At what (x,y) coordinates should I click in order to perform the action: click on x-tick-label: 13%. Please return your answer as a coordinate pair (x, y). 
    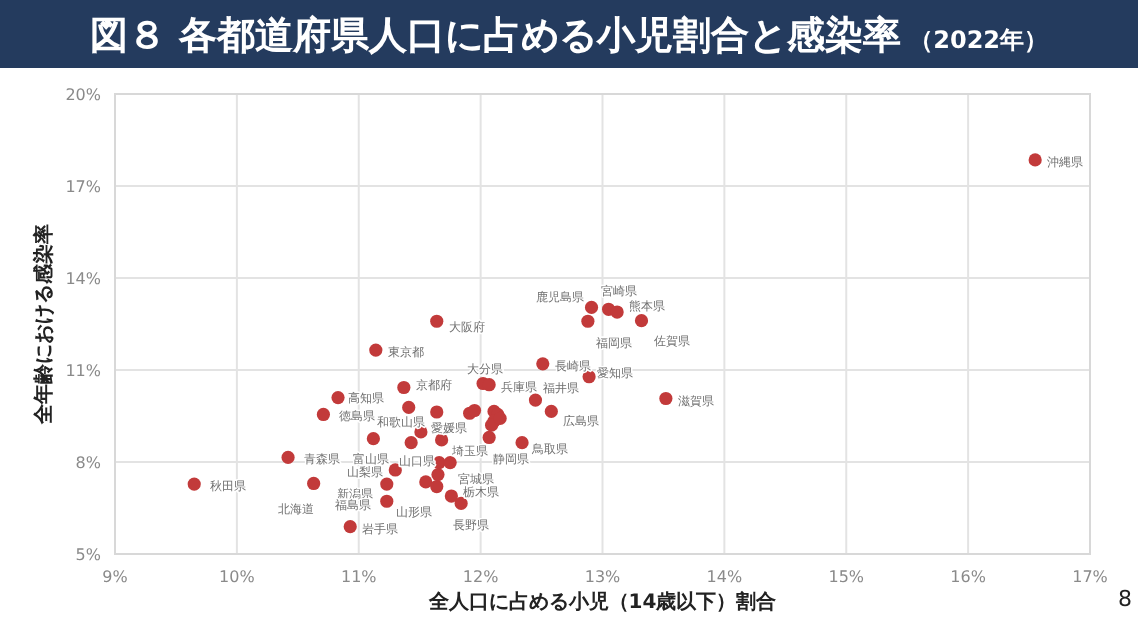
    Looking at the image, I should click on (603, 577).